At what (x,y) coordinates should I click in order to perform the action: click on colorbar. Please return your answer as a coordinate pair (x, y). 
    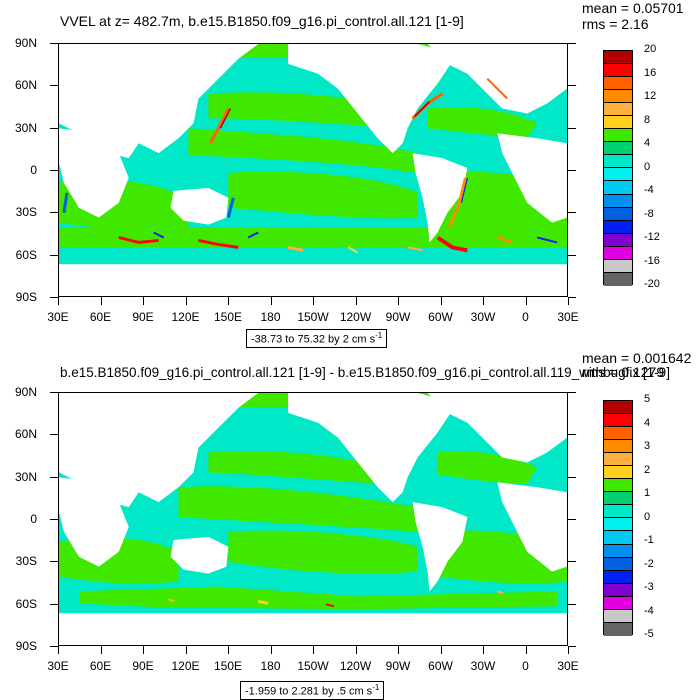
    Looking at the image, I should click on (618, 518).